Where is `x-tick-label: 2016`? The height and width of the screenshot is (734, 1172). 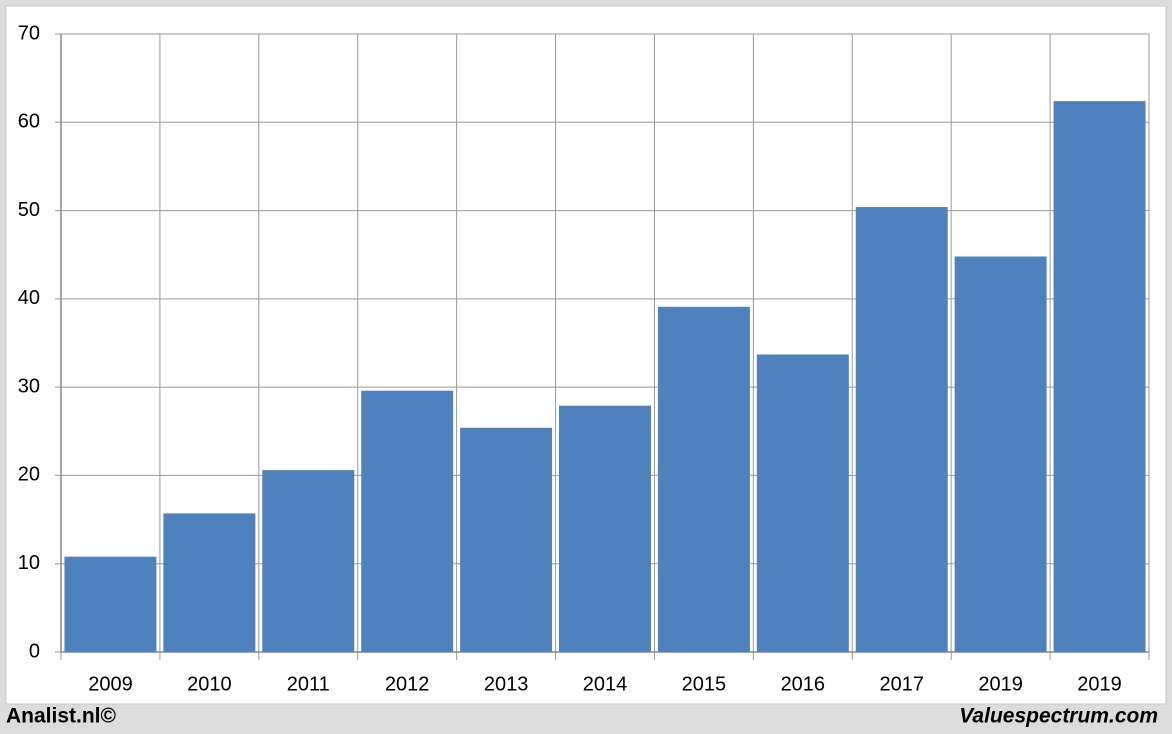 x-tick-label: 2016 is located at coordinates (803, 684).